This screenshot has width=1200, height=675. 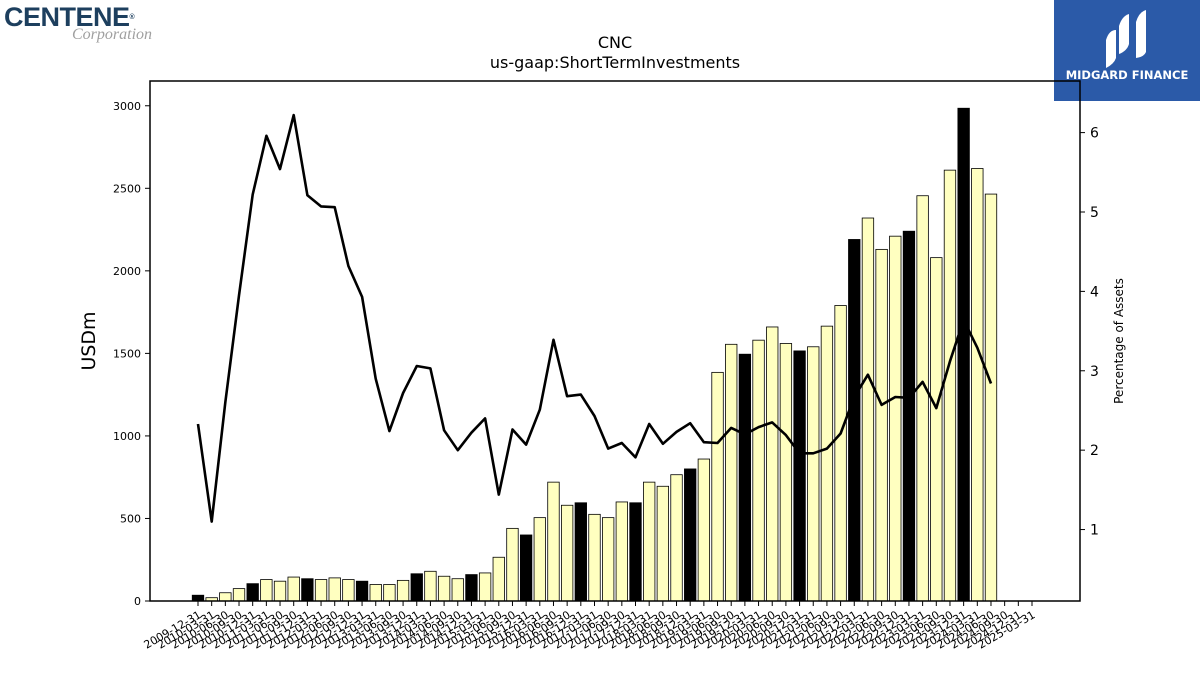 I want to click on y2-tick-label: 4, so click(x=1094, y=292).